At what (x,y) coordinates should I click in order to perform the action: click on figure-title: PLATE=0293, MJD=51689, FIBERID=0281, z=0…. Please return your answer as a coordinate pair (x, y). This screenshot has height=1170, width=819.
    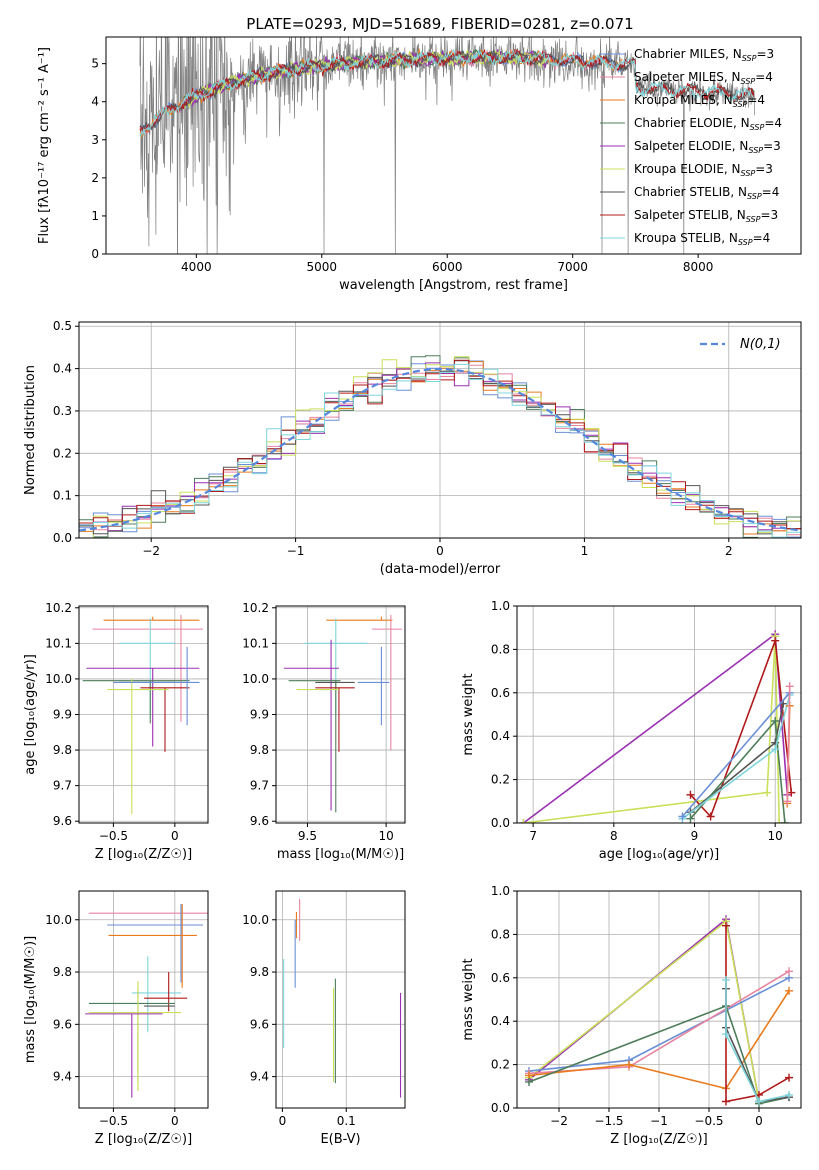
    Looking at the image, I should click on (439, 24).